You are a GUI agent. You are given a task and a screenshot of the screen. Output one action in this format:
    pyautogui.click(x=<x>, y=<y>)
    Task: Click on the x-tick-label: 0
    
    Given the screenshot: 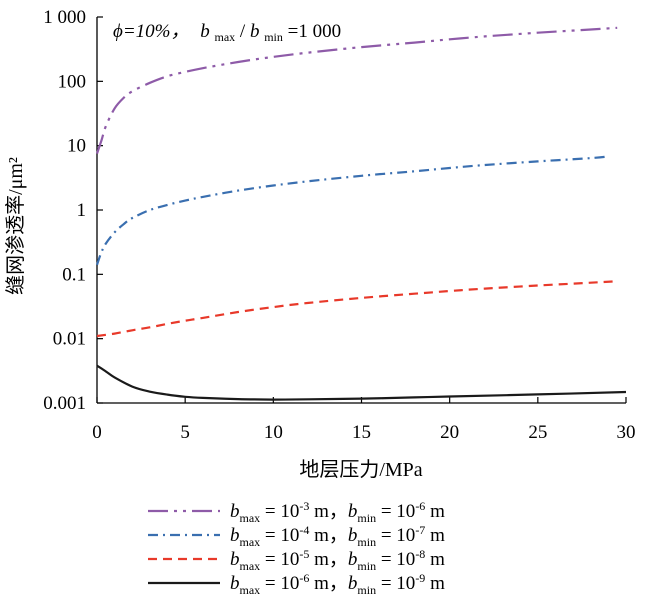 What is the action you would take?
    pyautogui.click(x=97, y=432)
    